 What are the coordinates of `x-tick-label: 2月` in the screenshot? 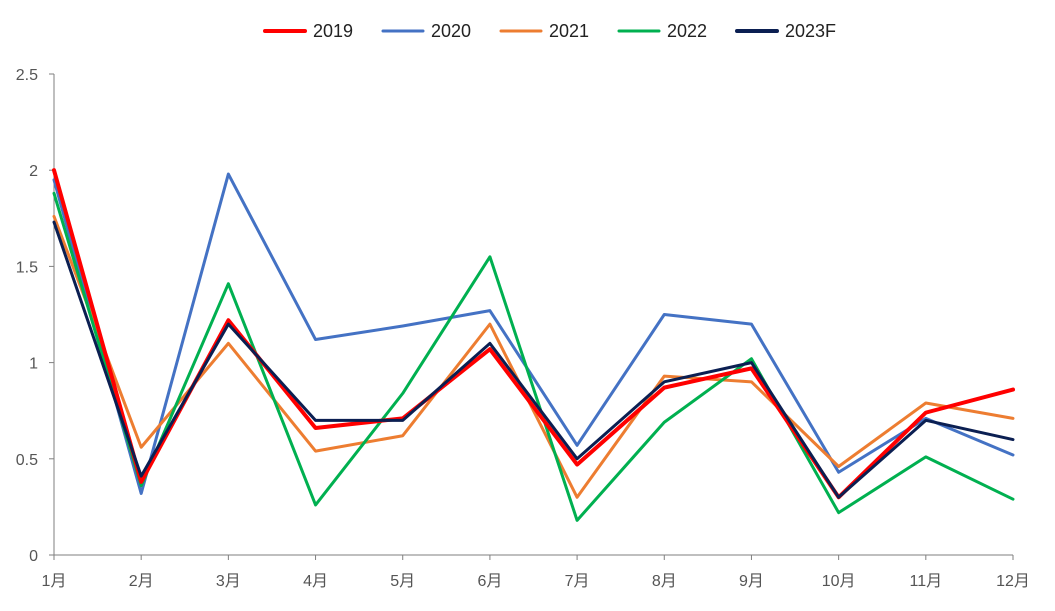 It's located at (141, 581).